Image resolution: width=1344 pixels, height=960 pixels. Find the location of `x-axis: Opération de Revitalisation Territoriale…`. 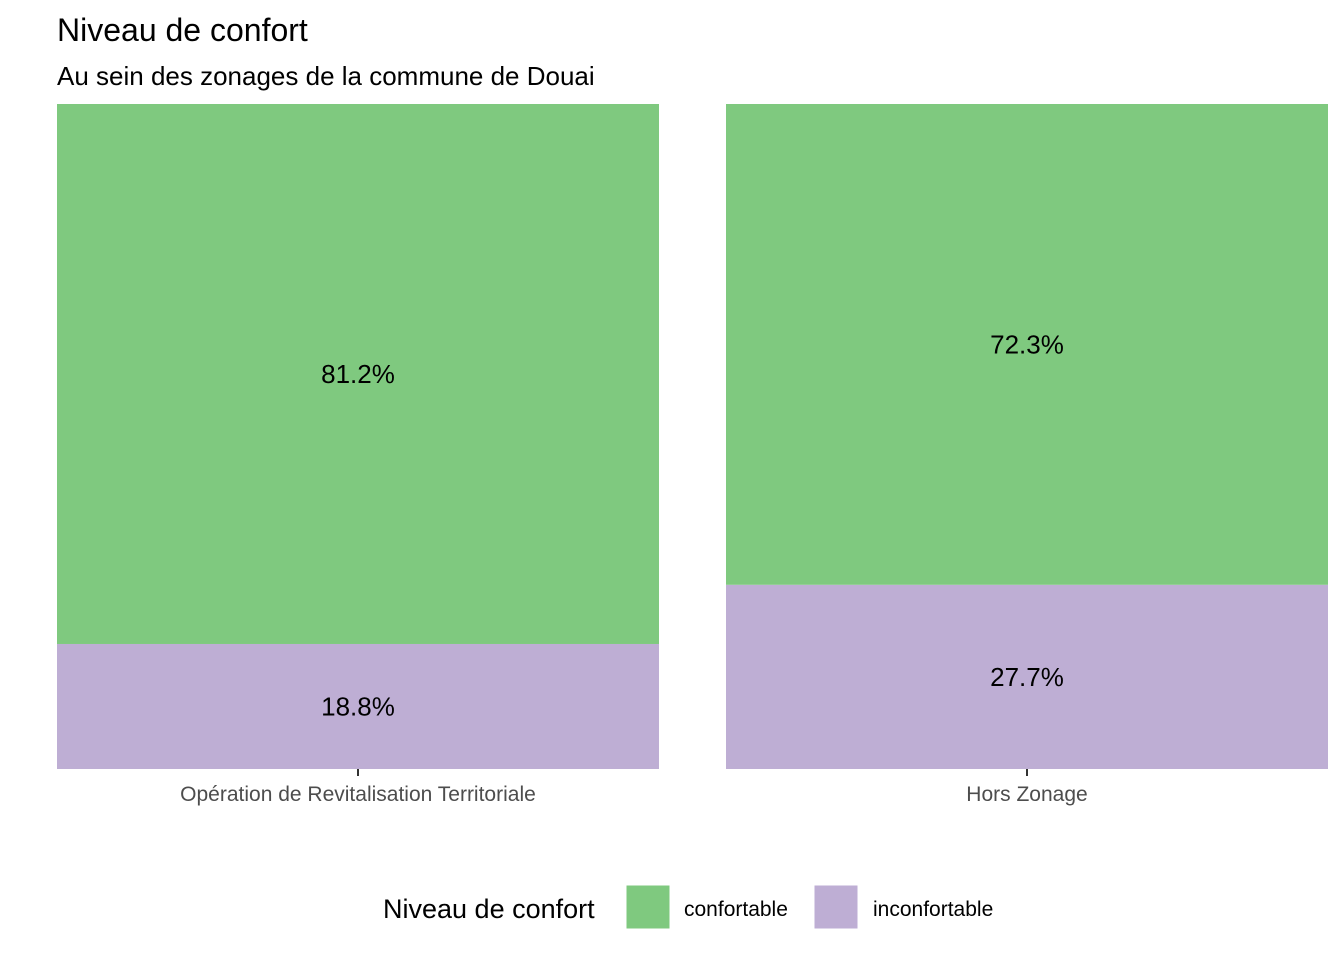

x-axis: Opération de Revitalisation Territoriale… is located at coordinates (634, 787).